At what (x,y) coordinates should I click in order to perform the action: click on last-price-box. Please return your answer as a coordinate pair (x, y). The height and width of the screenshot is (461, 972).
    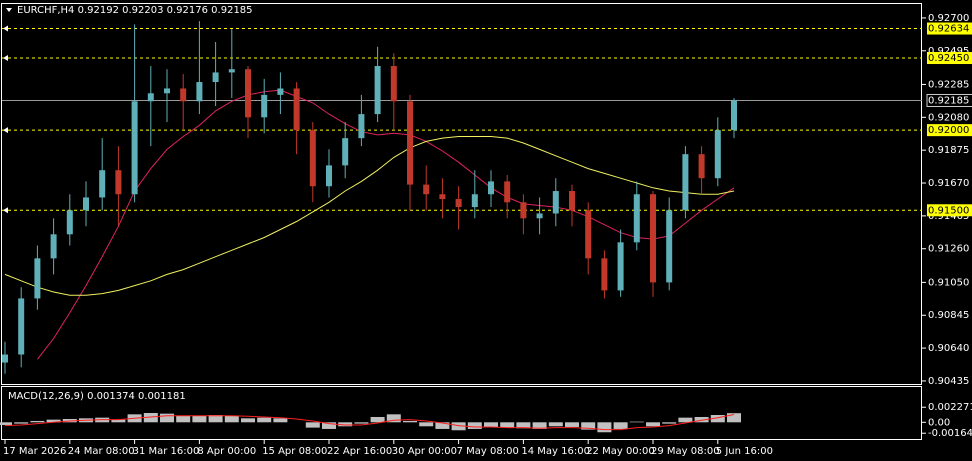
    Looking at the image, I should click on (949, 100).